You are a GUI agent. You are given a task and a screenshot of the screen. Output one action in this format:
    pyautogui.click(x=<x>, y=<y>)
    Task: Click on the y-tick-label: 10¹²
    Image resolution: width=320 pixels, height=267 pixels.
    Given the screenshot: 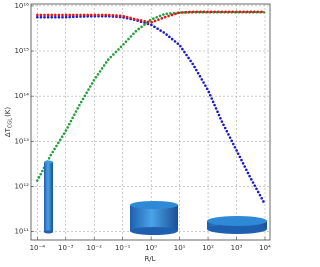 What is the action you would take?
    pyautogui.click(x=21, y=186)
    